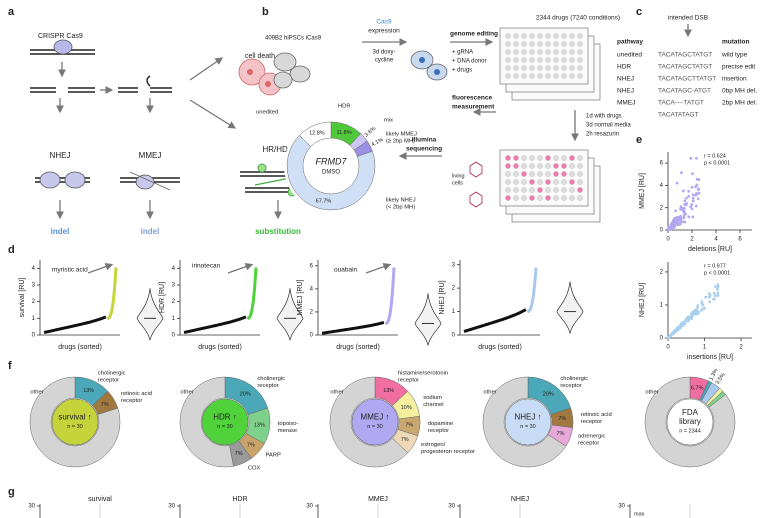 This screenshot has width=765, height=518. I want to click on segment-name: cholinergic, so click(574, 379).